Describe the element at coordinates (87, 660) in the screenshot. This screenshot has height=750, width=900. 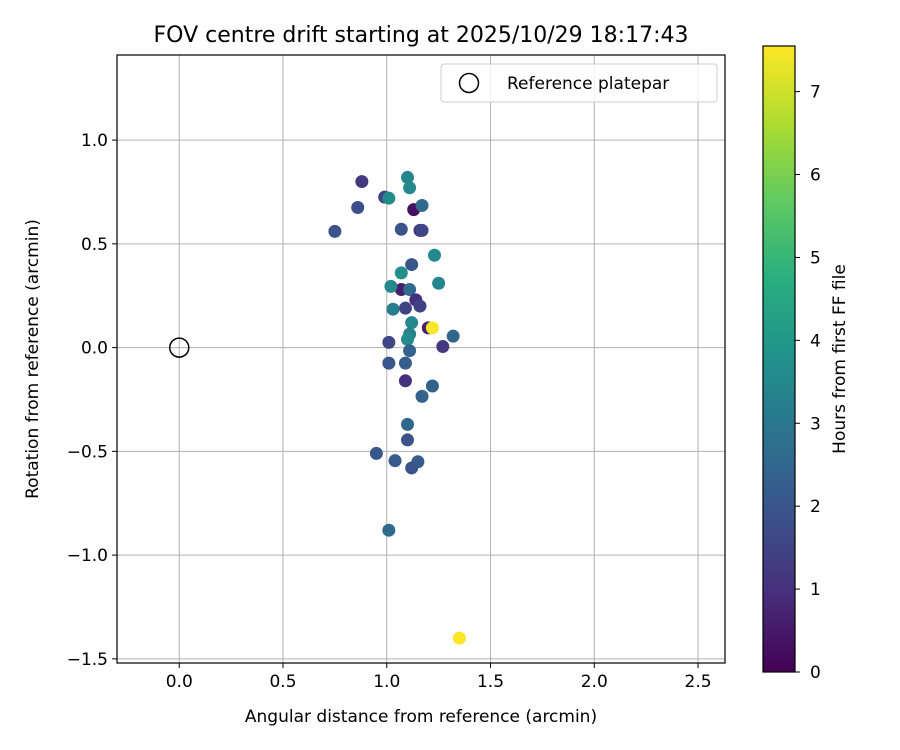
I see `y-tick-label: −1.5` at that location.